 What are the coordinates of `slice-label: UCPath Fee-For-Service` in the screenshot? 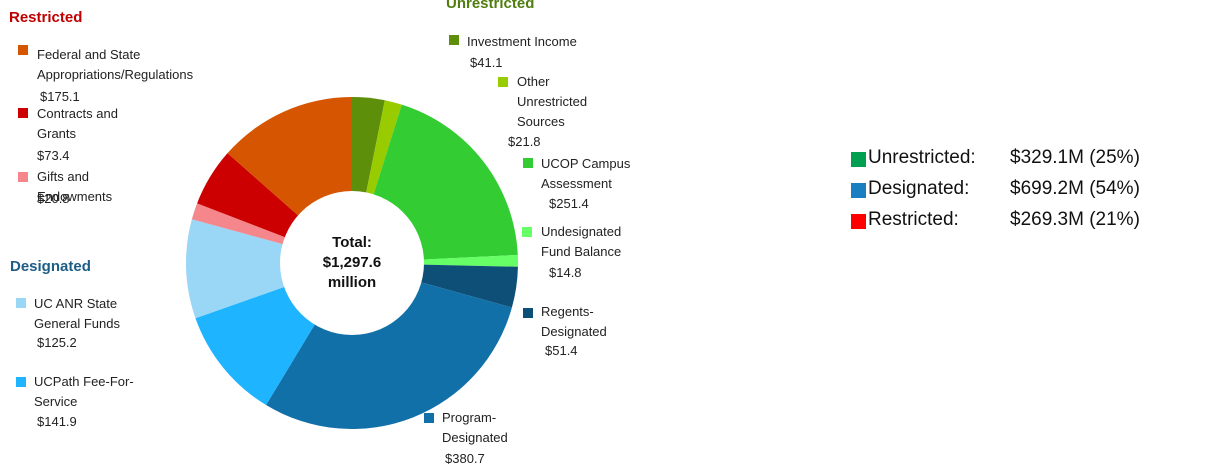 It's located at (84, 391).